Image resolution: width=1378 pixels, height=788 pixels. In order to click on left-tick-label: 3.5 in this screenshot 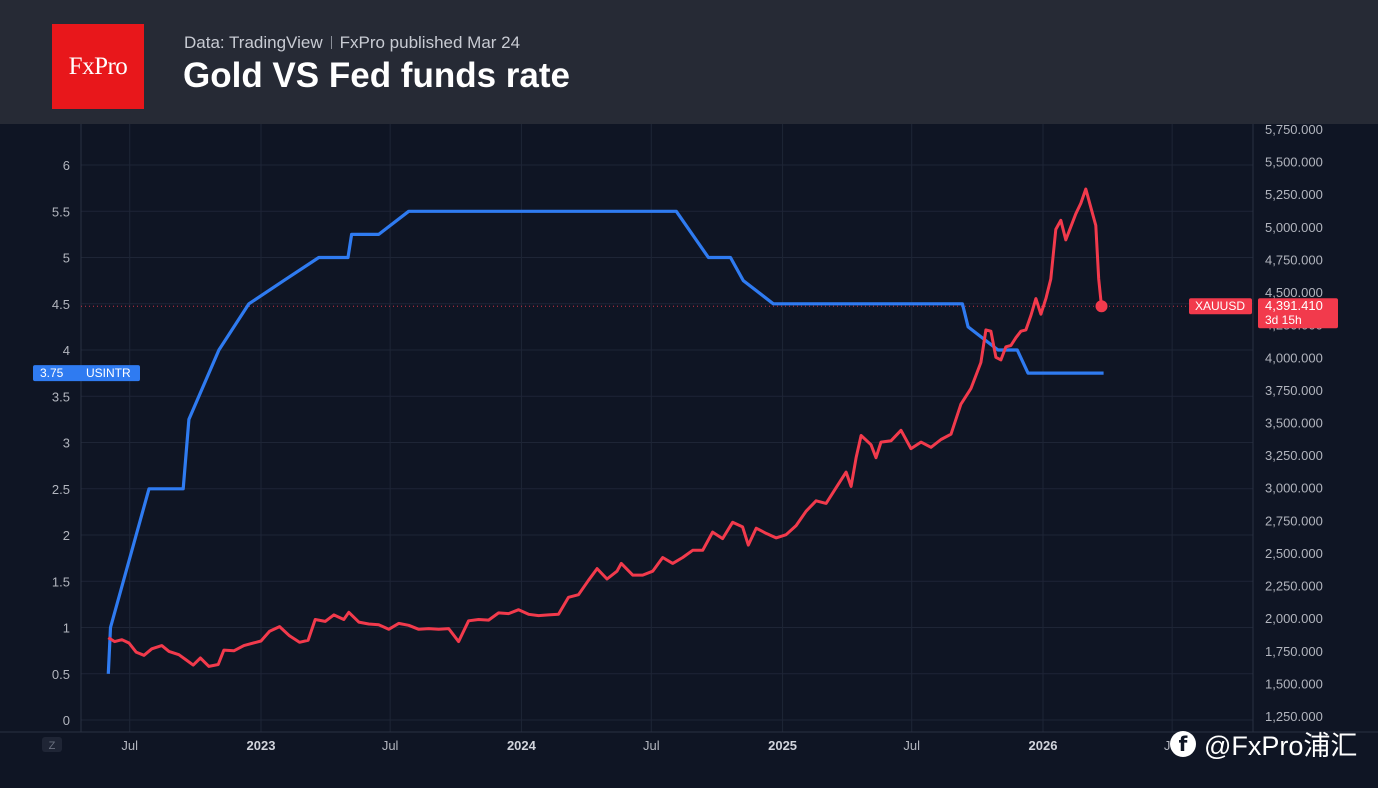, I will do `click(61, 396)`.